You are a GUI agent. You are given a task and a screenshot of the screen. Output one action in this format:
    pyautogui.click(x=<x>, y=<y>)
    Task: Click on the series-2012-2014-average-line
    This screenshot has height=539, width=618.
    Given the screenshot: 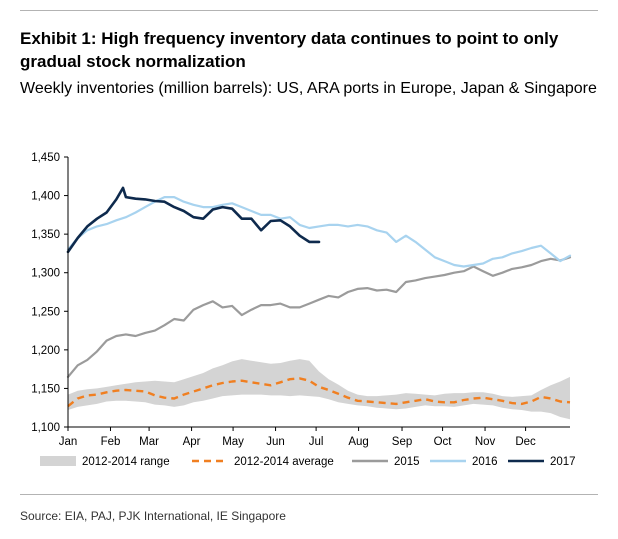 What is the action you would take?
    pyautogui.click(x=319, y=392)
    